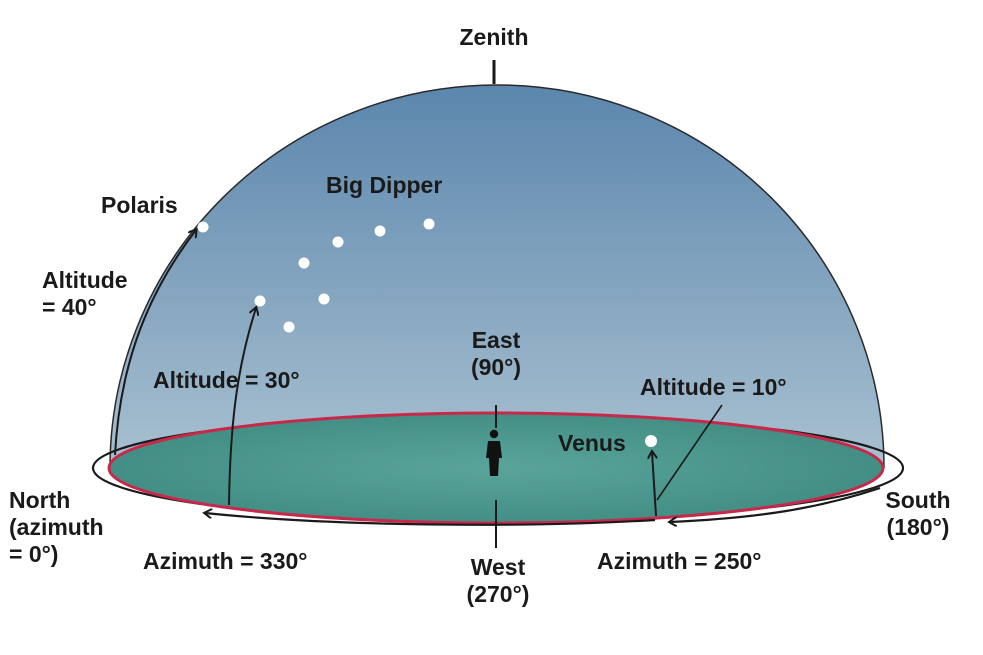 Image resolution: width=983 pixels, height=655 pixels. What do you see at coordinates (775, 504) in the screenshot?
I see `azimuth-250-arrow` at bounding box center [775, 504].